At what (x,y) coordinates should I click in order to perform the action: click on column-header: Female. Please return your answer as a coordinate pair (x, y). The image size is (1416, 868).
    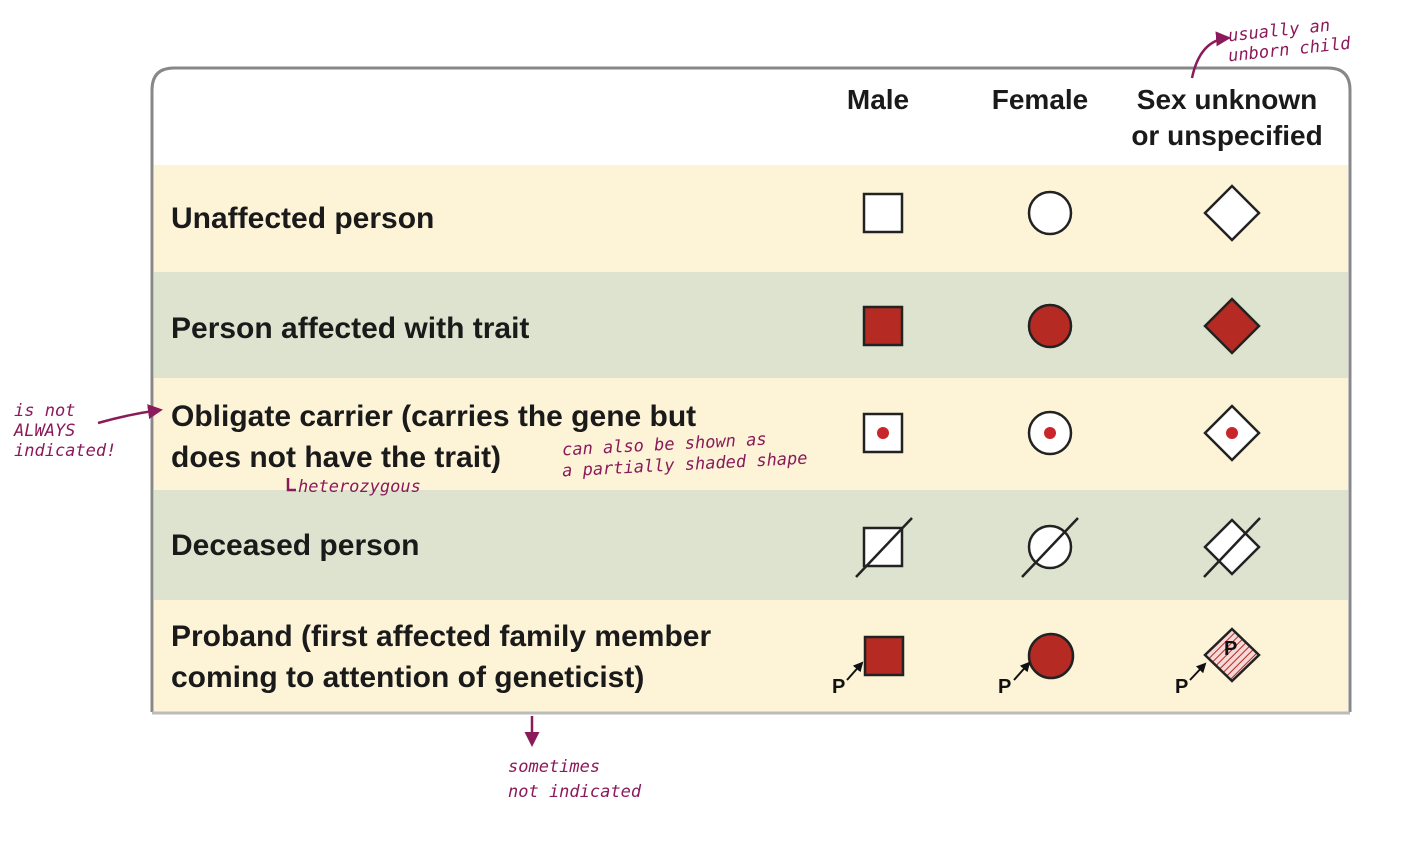
    Looking at the image, I should click on (1040, 99).